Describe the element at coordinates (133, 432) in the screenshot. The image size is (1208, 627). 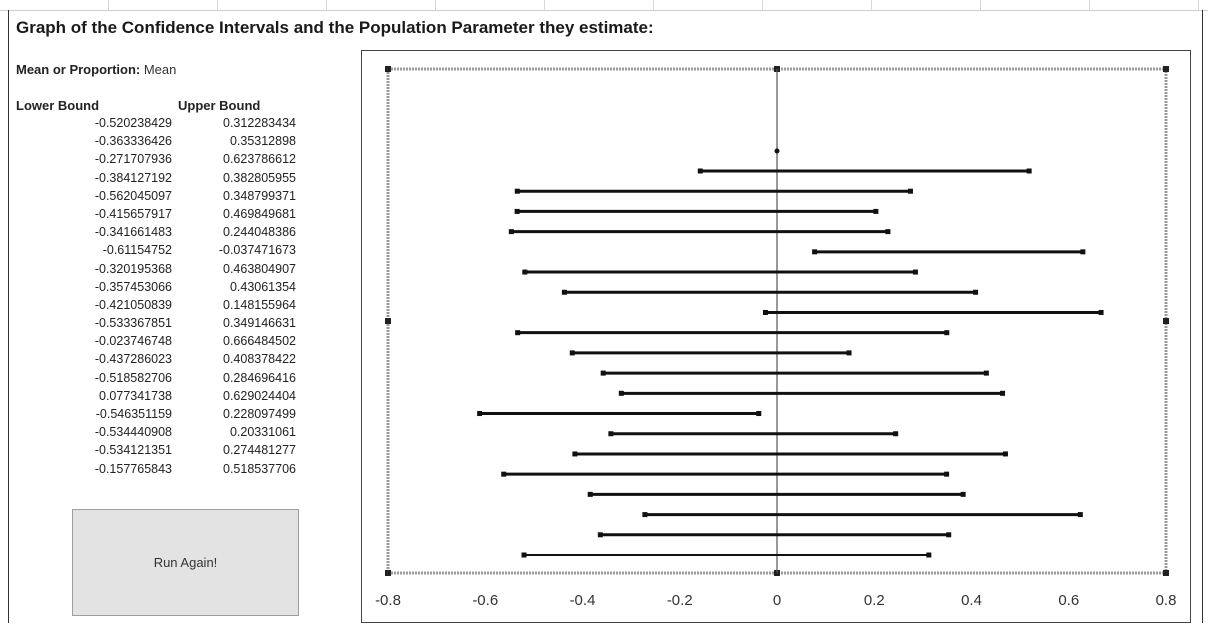
I see `lower-bound-cell: -0.534440908` at that location.